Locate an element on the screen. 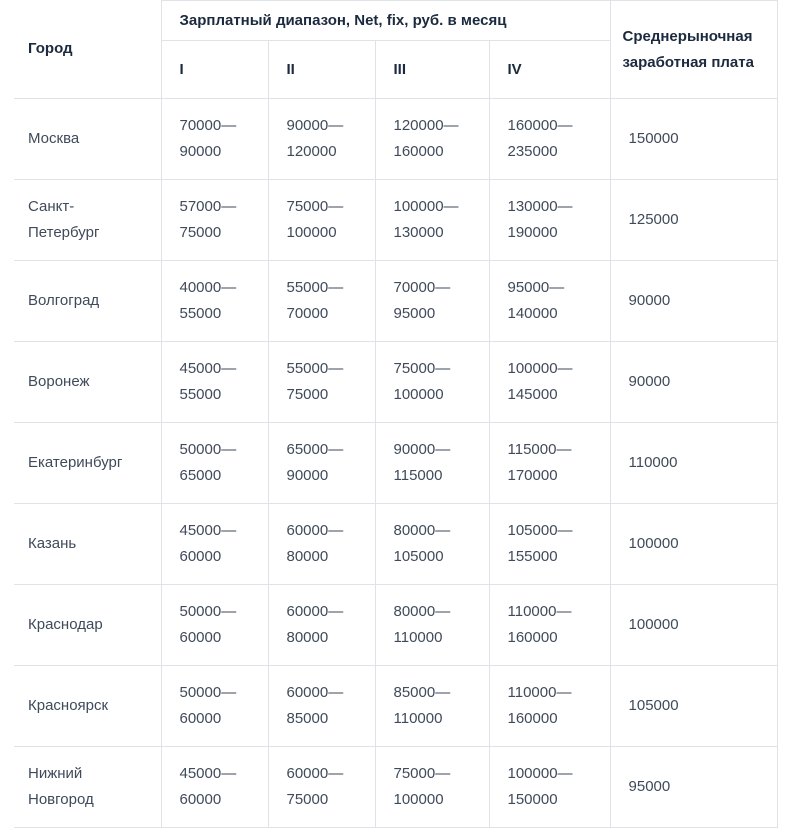 This screenshot has width=797, height=829. range-cell-quartile-1: 70000— 90000 is located at coordinates (214, 139).